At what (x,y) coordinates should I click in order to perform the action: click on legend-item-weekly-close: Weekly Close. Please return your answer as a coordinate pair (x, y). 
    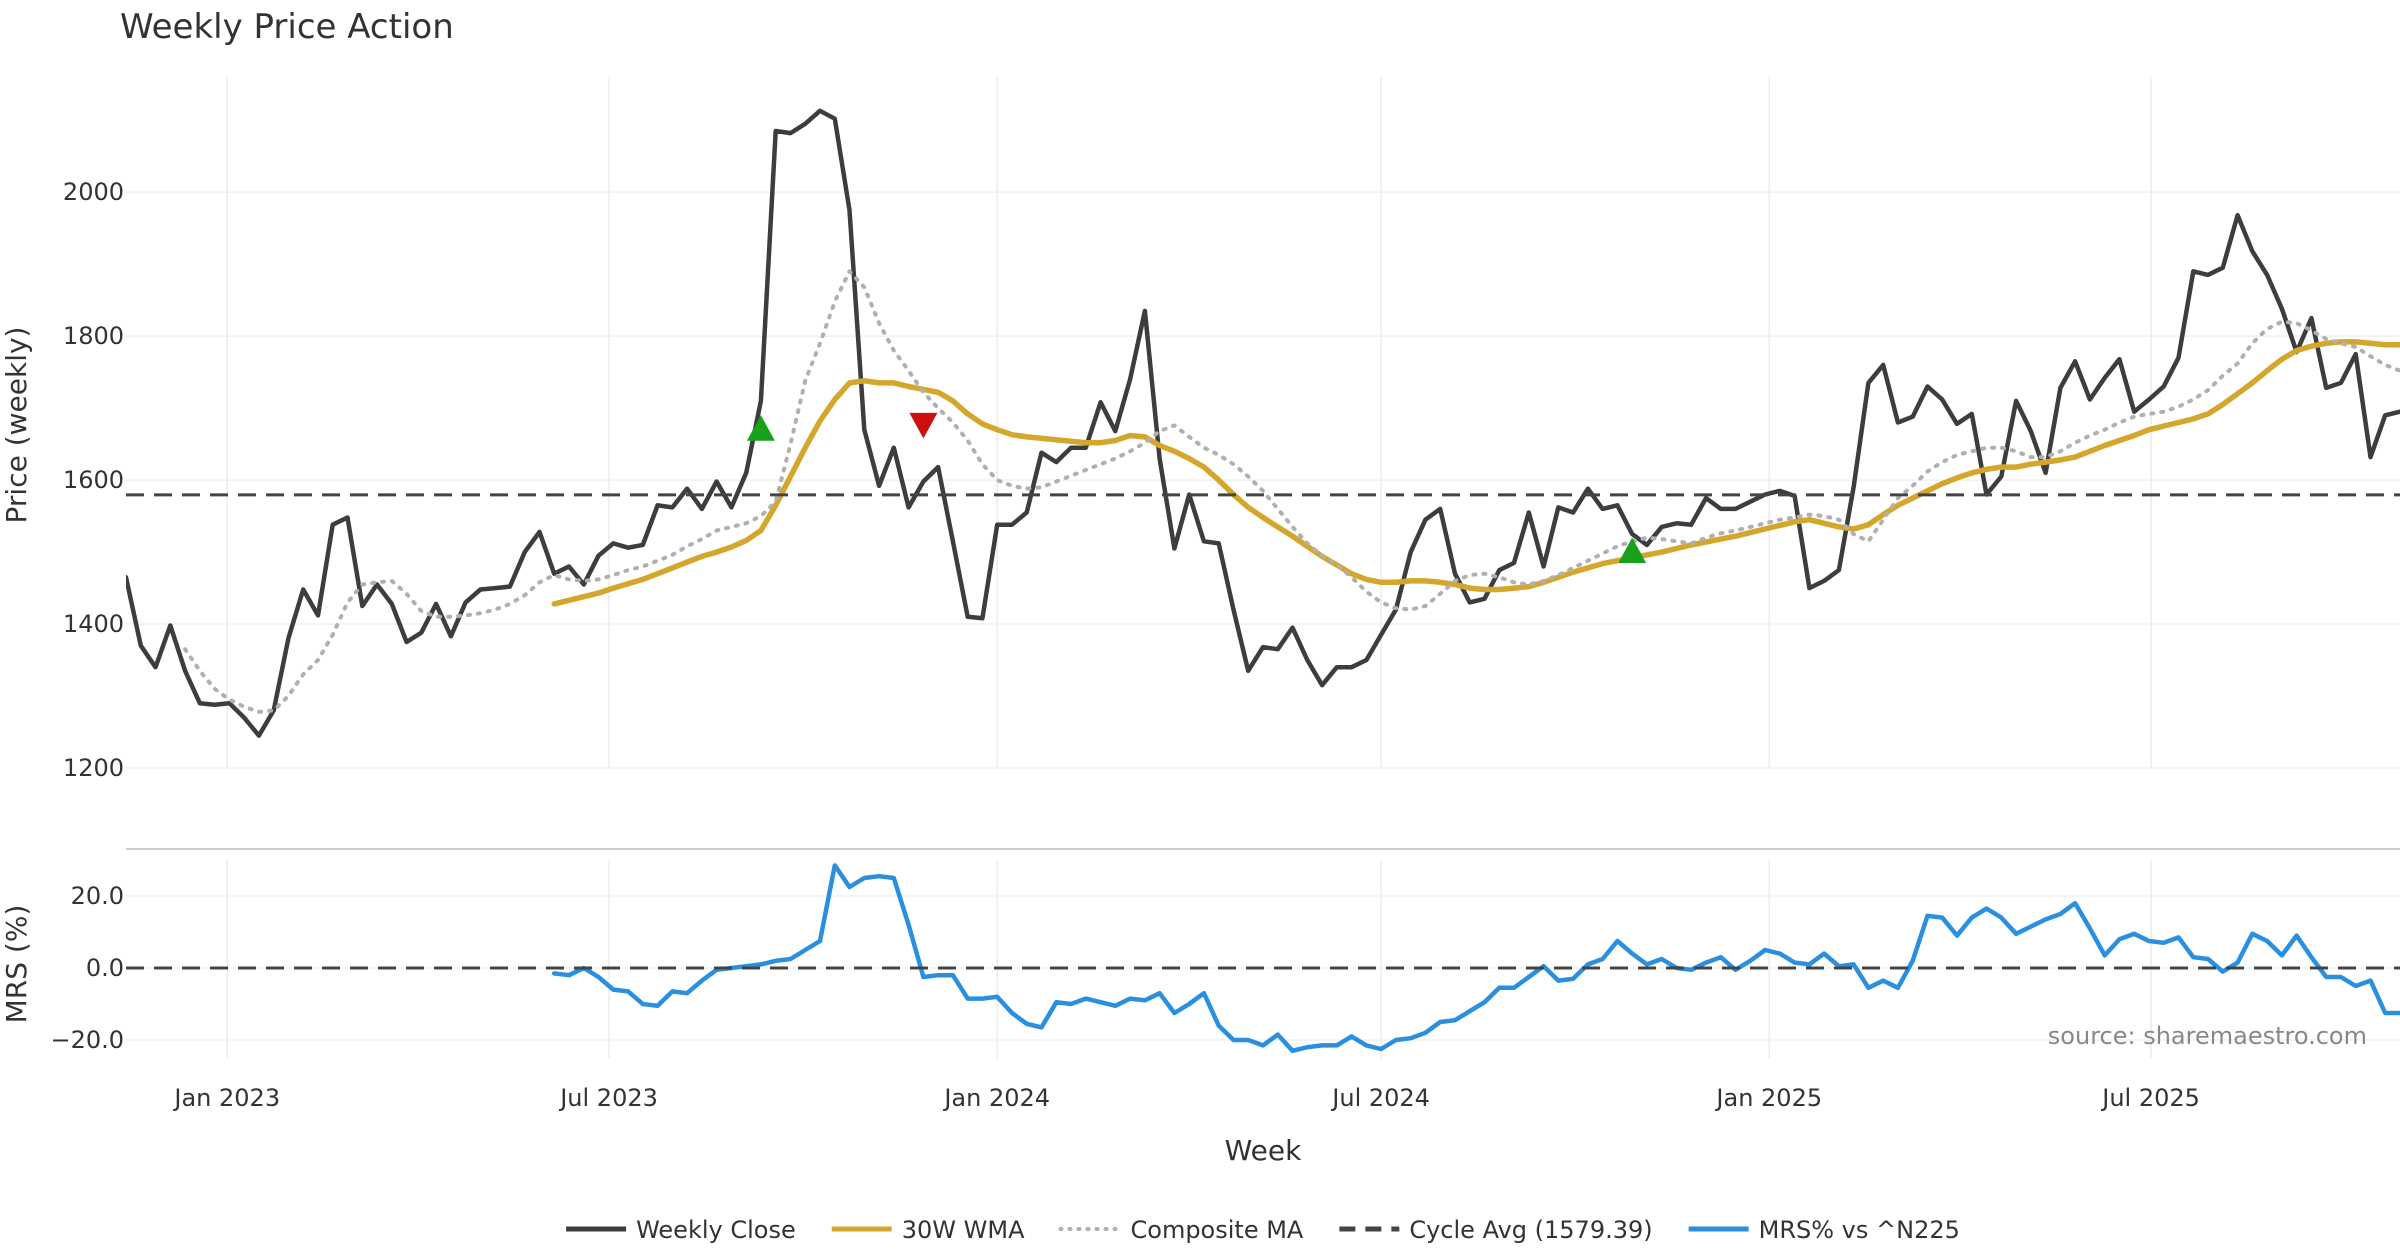
    Looking at the image, I should click on (681, 1230).